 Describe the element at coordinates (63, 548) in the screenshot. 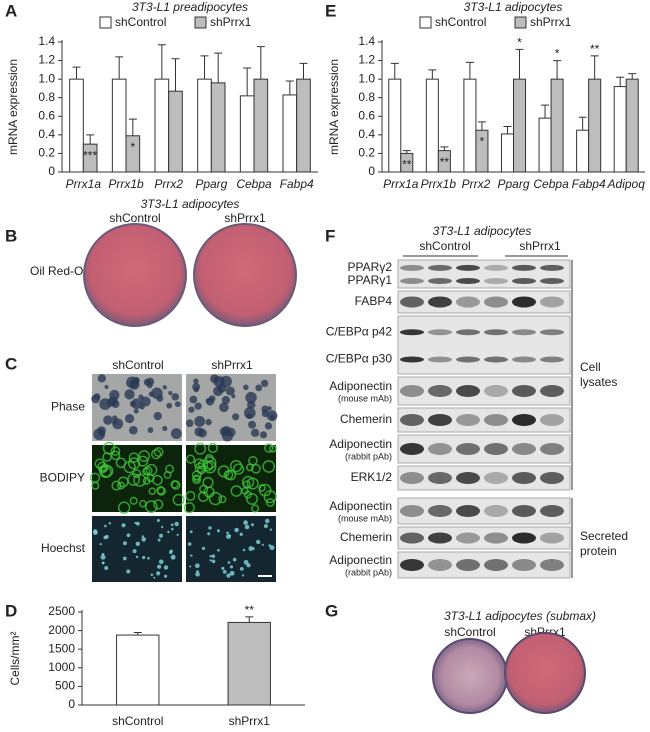

I see `row-label: Hoechst` at that location.